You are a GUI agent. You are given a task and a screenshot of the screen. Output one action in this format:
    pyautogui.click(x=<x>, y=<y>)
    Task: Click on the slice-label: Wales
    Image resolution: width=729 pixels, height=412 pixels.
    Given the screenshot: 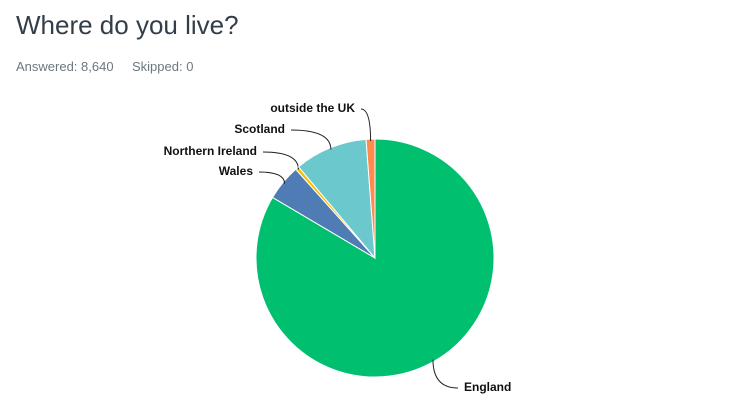 What is the action you would take?
    pyautogui.click(x=236, y=171)
    